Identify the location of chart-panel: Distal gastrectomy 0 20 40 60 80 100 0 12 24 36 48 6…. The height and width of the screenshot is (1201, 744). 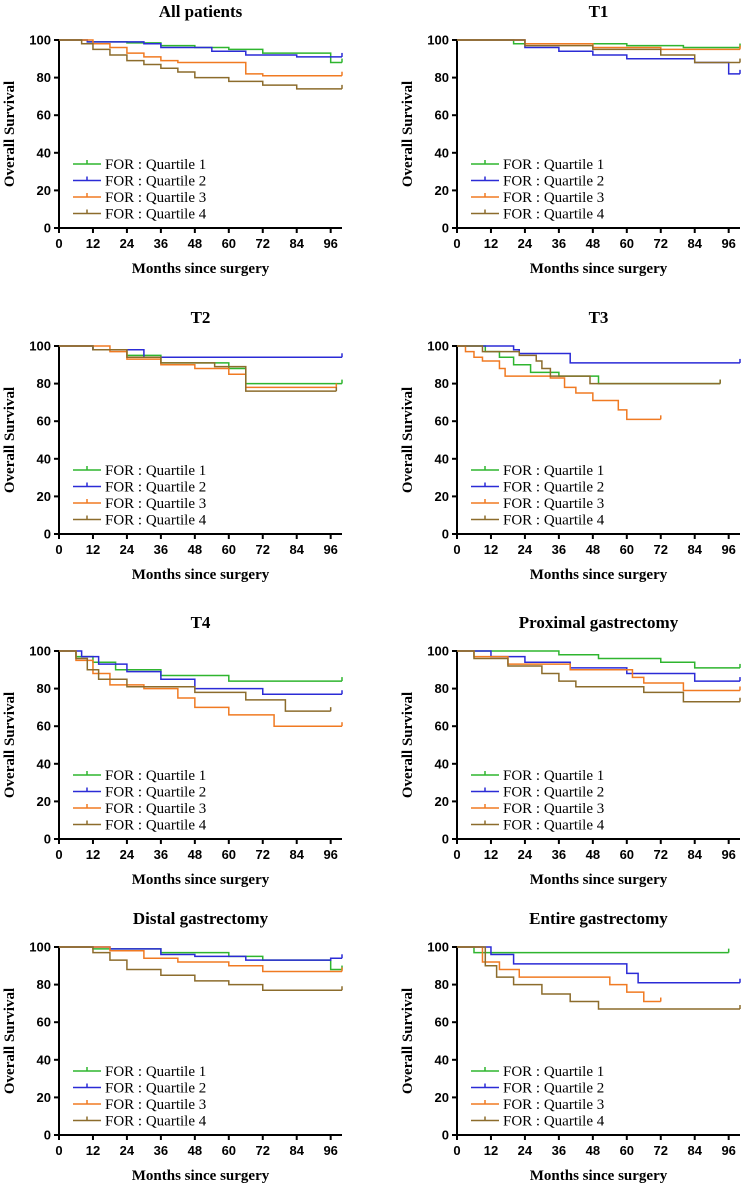
(172, 1046).